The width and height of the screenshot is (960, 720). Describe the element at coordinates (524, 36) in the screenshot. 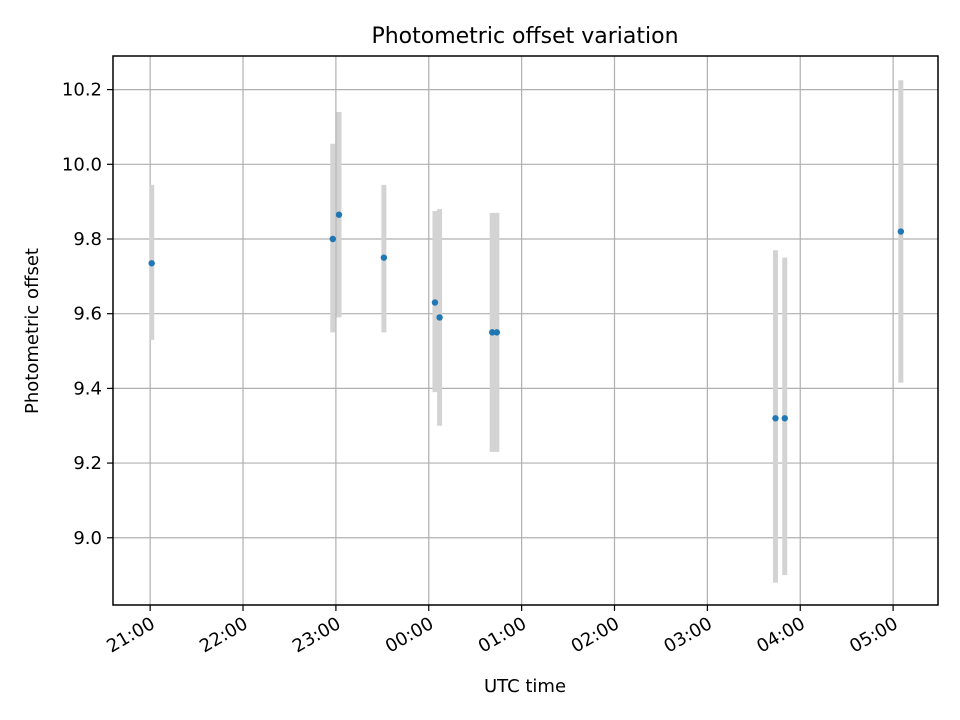

I see `chart-title: Photometric offset variation` at that location.